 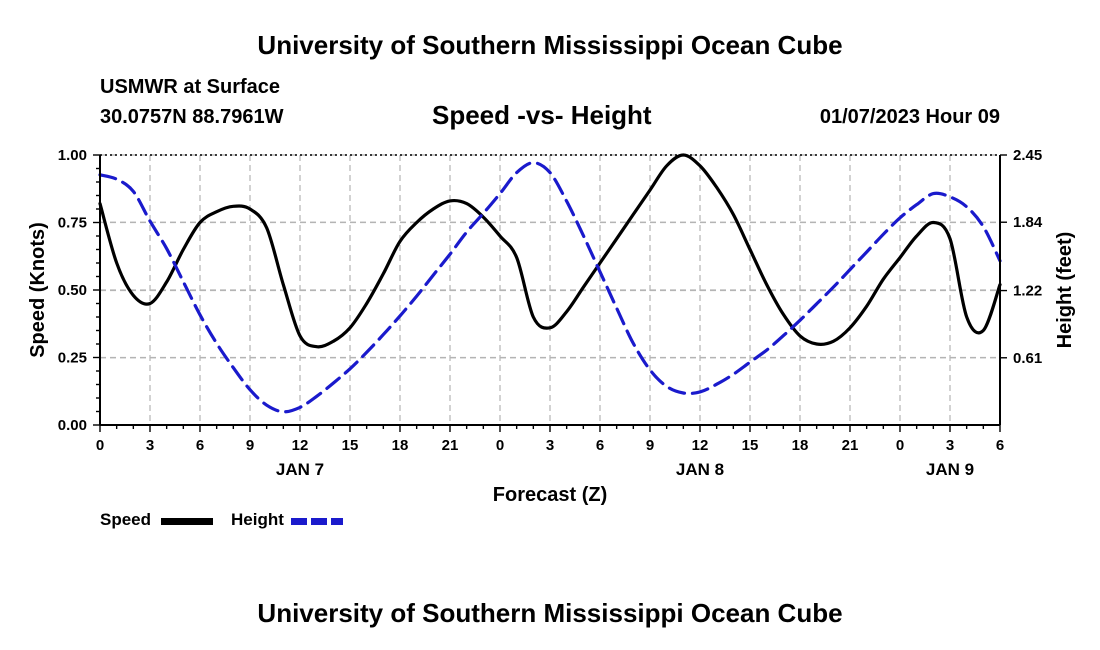 I want to click on y-tick-label: 0.00, so click(x=72, y=425).